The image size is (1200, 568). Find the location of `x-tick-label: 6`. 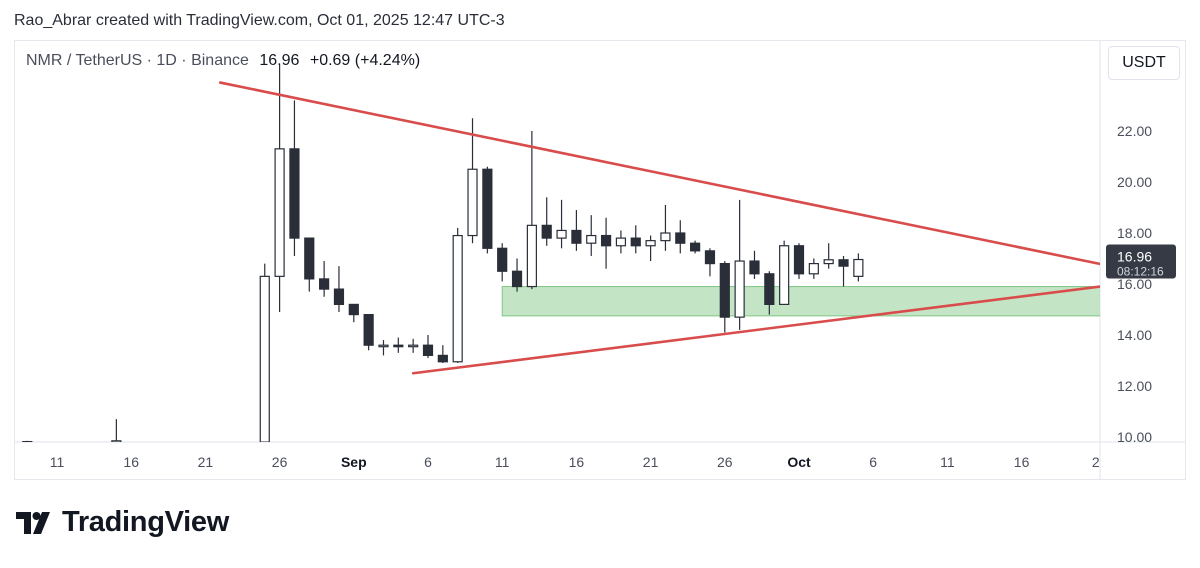

x-tick-label: 6 is located at coordinates (873, 462).